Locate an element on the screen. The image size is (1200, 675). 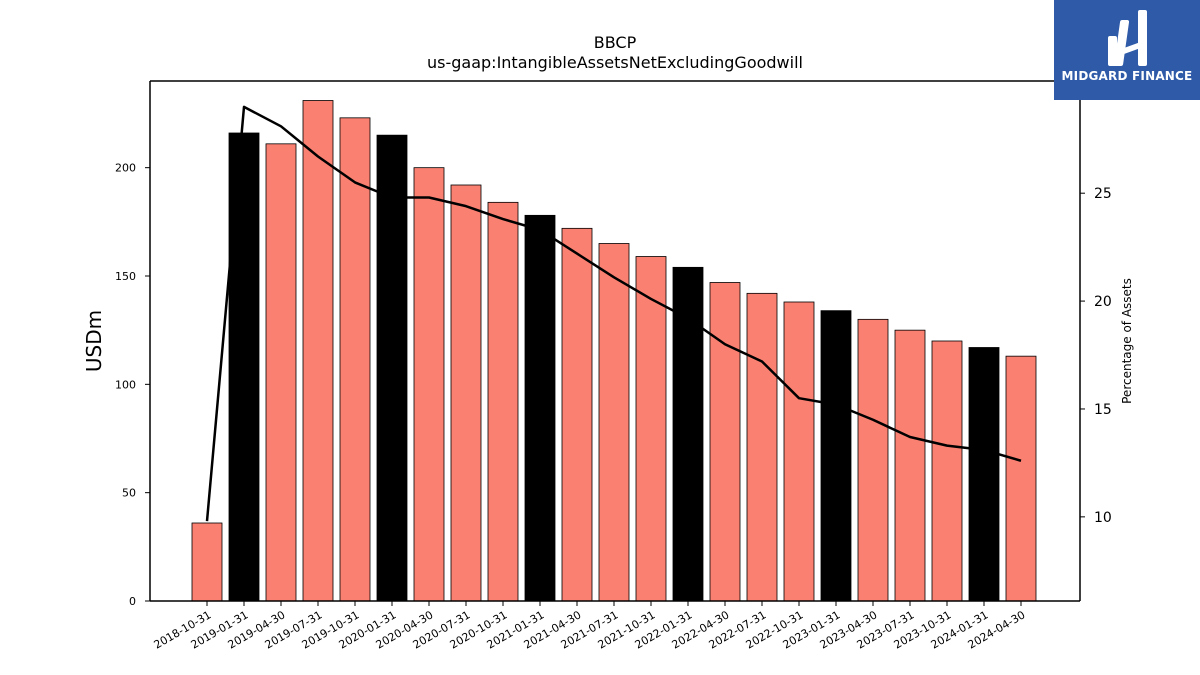
y2-axis-label: Percentage of Assets is located at coordinates (1127, 341).